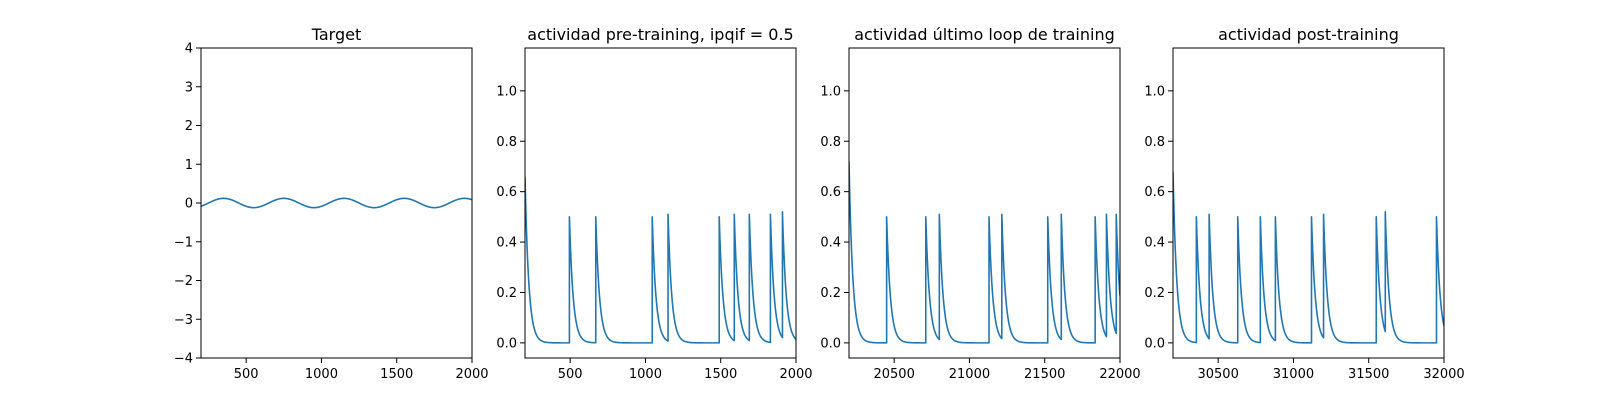 The width and height of the screenshot is (1600, 400). What do you see at coordinates (1217, 374) in the screenshot?
I see `x-tick-label: 30500` at bounding box center [1217, 374].